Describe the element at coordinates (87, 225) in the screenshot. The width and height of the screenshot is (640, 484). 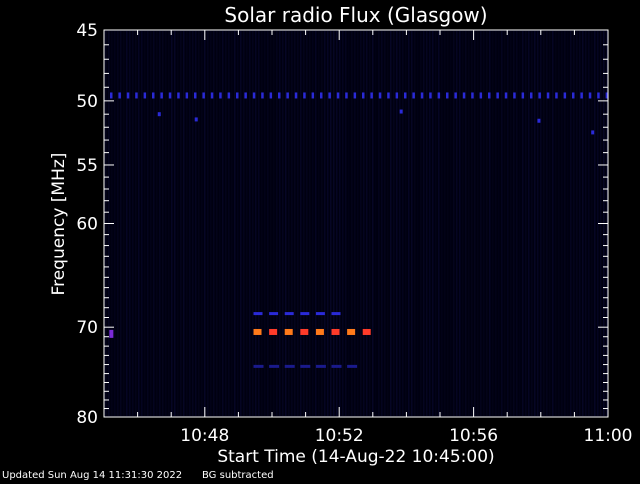
I see `y-tick-label: 60` at that location.